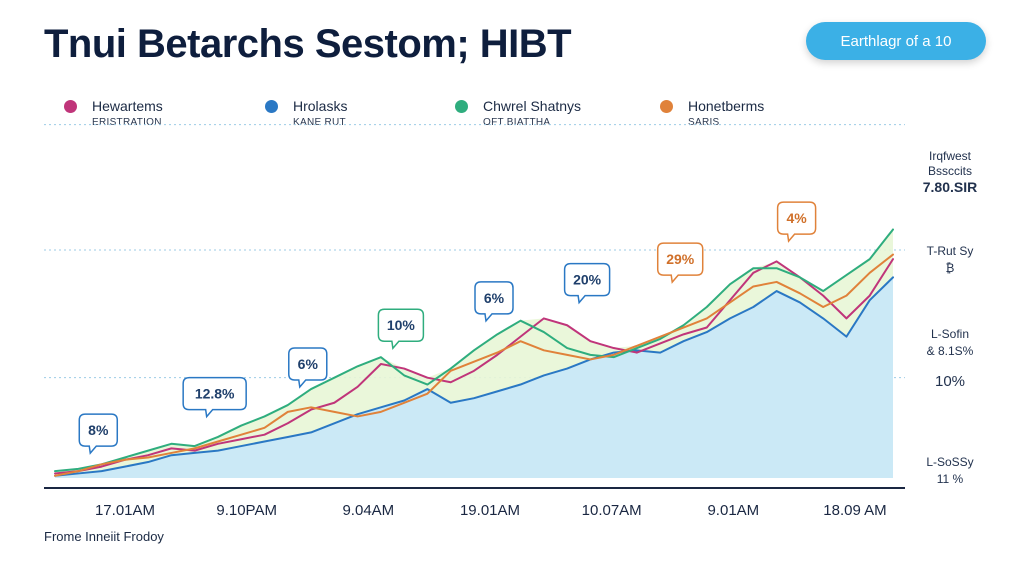 This screenshot has width=1024, height=576. I want to click on legend-sub: ERISTRATION, so click(127, 122).